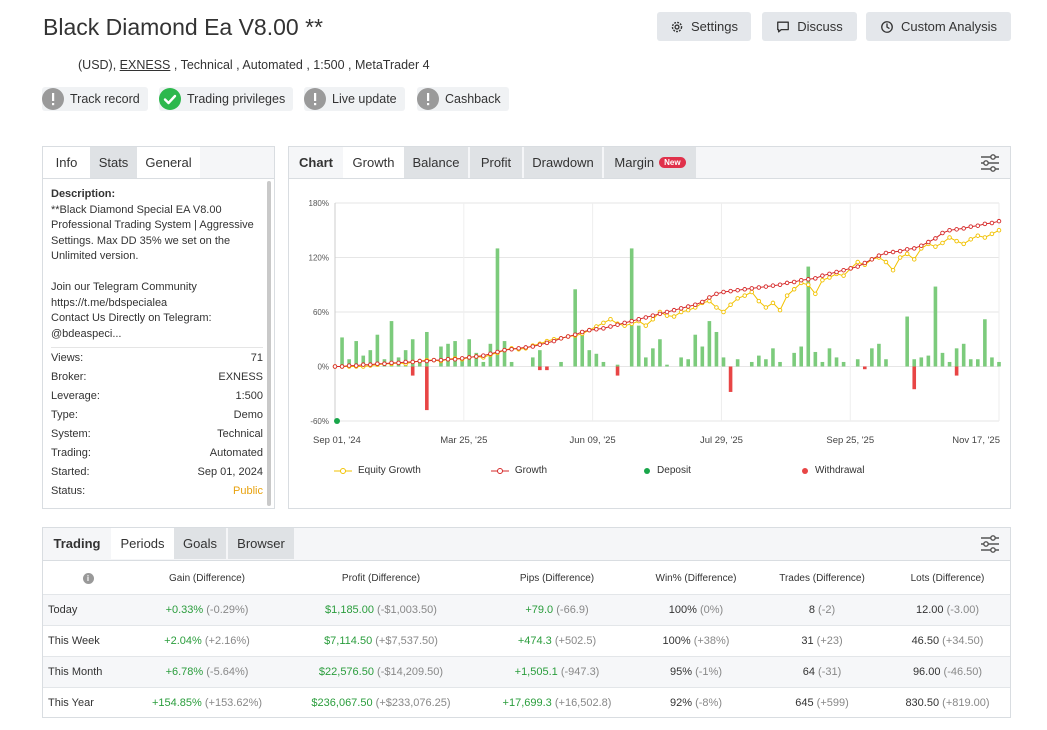 This screenshot has height=730, width=1047. What do you see at coordinates (563, 162) in the screenshot?
I see `tab-drawdown: Drawdown` at bounding box center [563, 162].